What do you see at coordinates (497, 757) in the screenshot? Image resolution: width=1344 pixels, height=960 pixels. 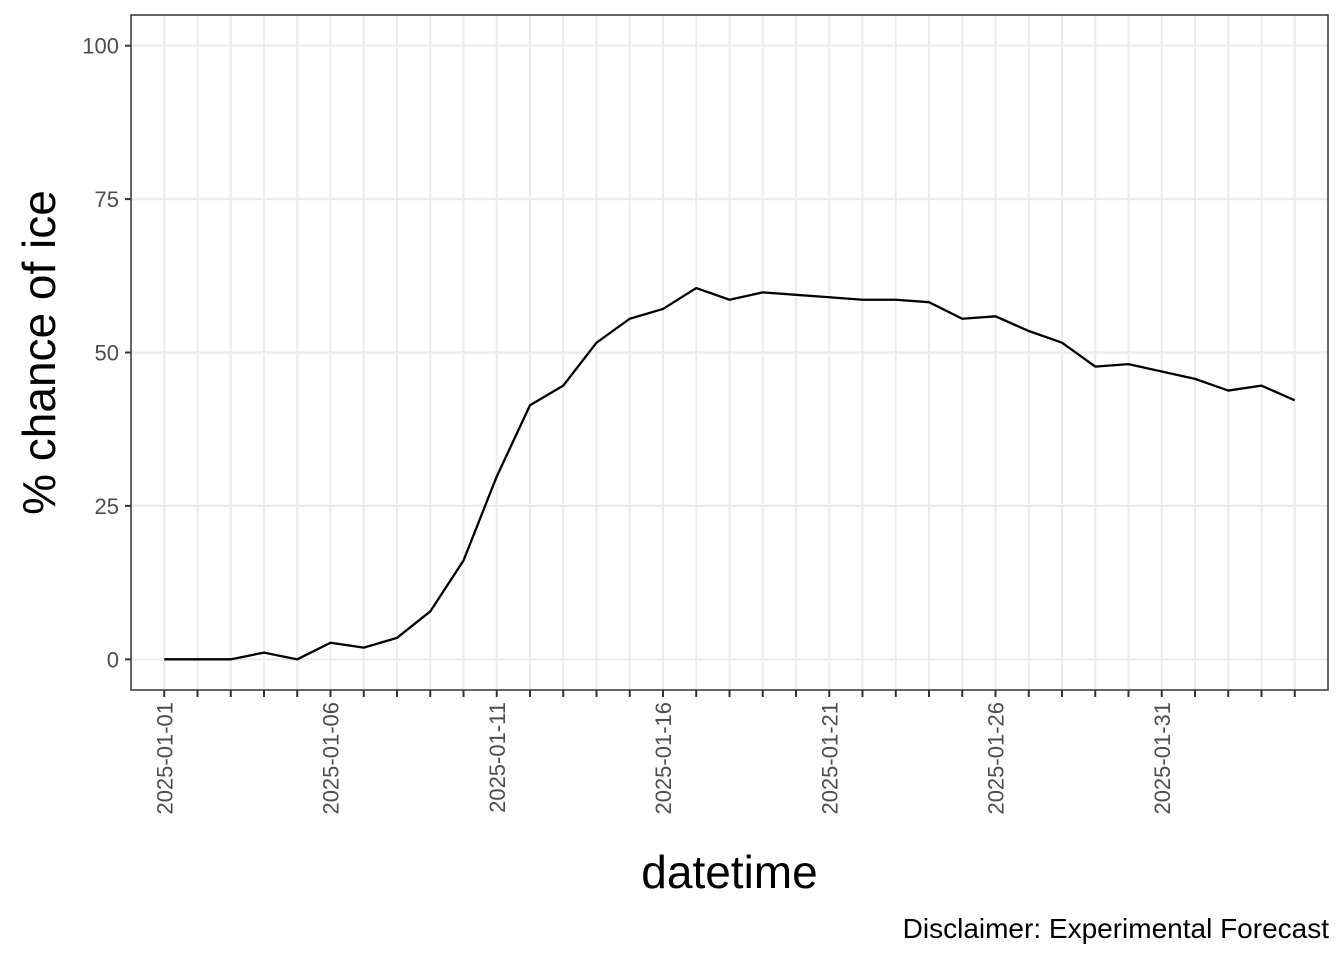 I see `x-tick-label: 2025-01-11` at bounding box center [497, 757].